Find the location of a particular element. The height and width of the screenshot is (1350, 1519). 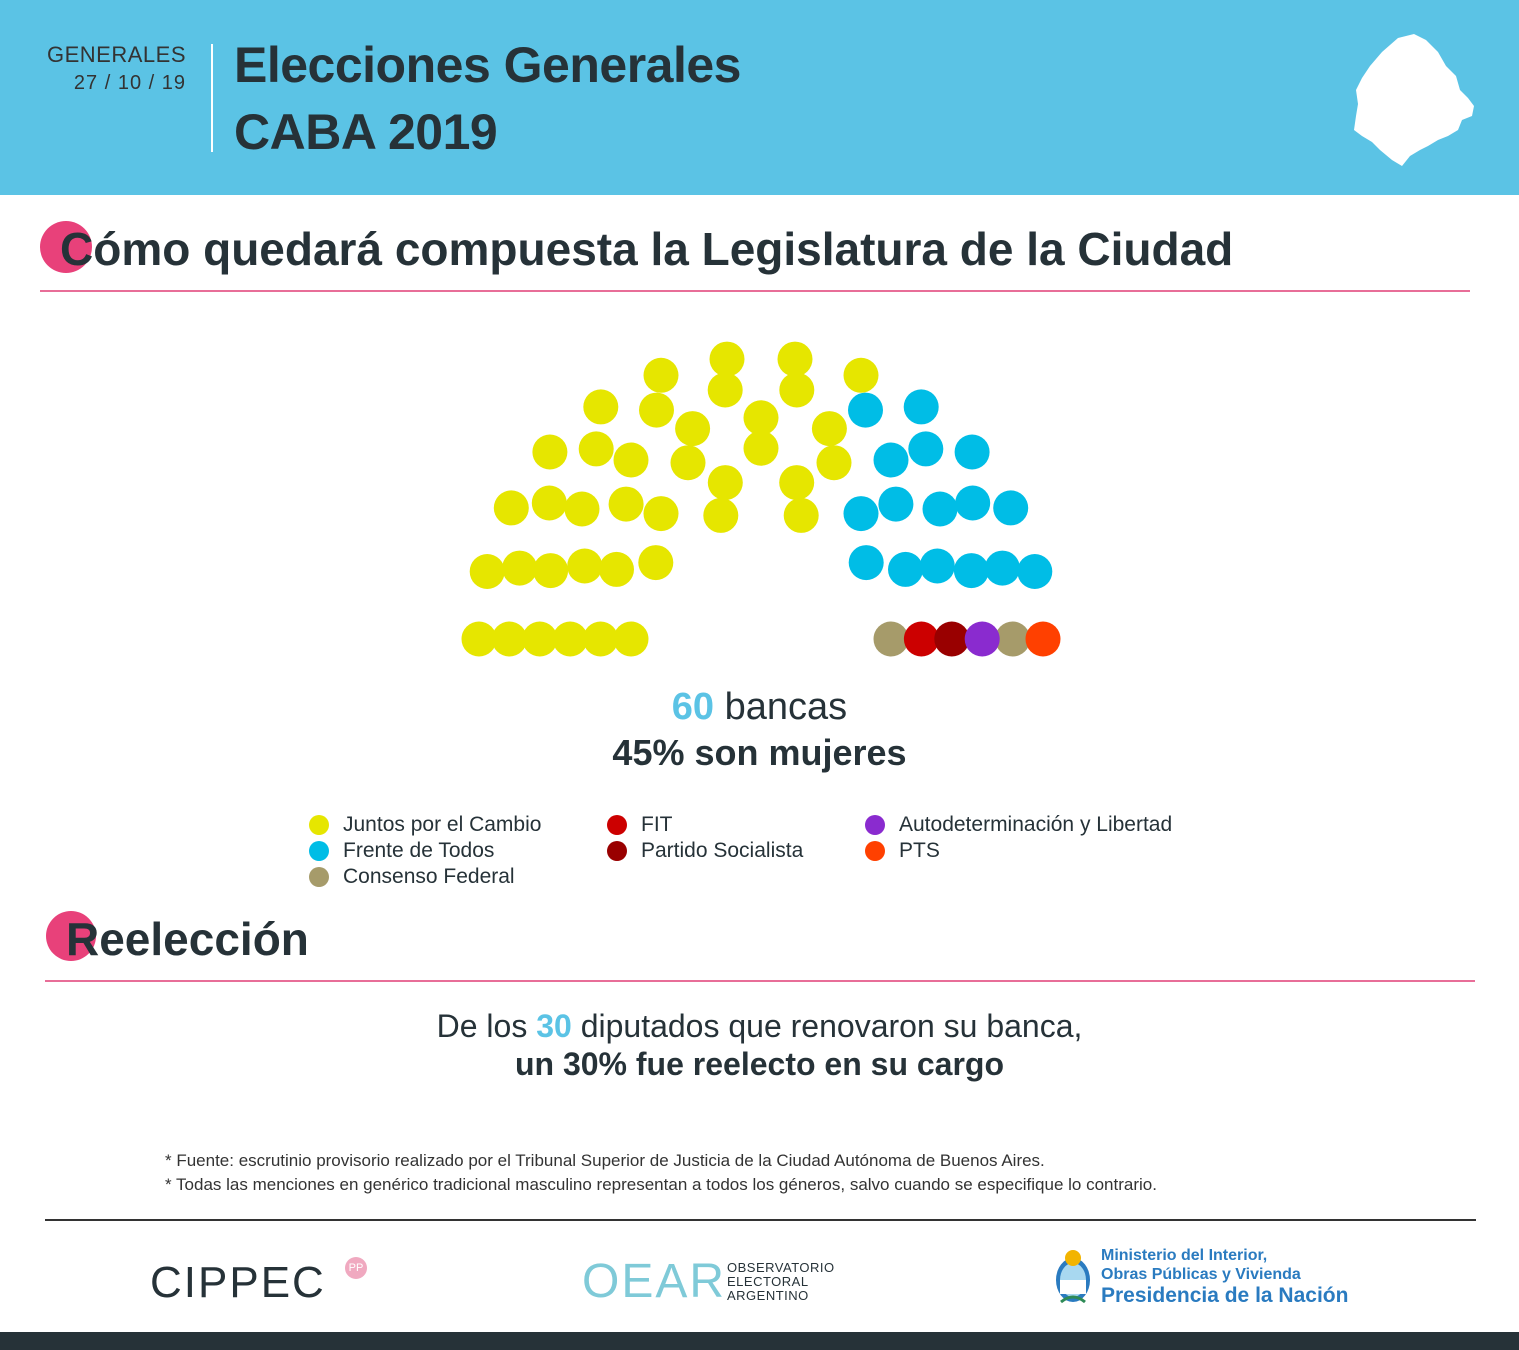

legend-item: Juntos por el Cambio is located at coordinates (425, 825).